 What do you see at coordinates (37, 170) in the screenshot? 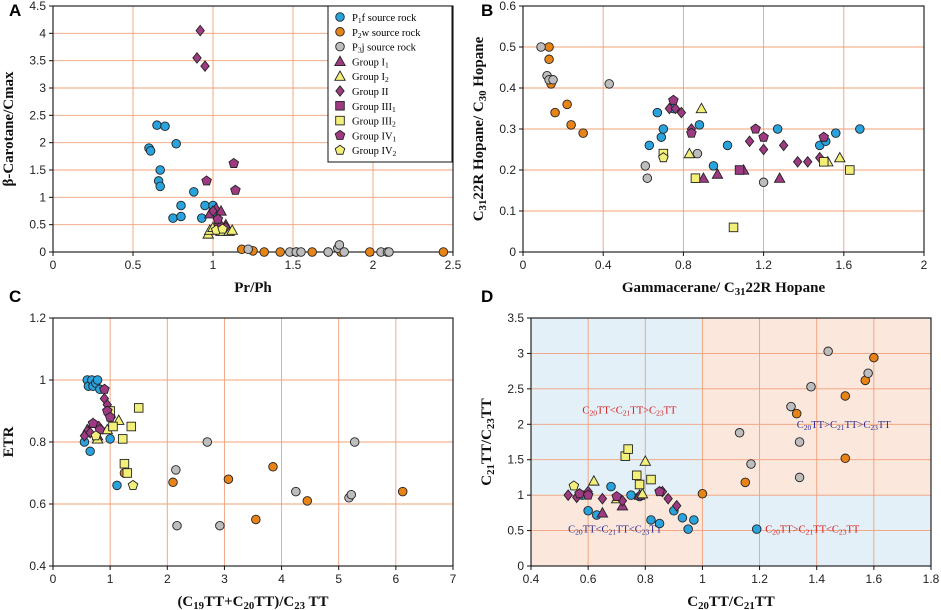
I see `y-tick-label: 1.5` at bounding box center [37, 170].